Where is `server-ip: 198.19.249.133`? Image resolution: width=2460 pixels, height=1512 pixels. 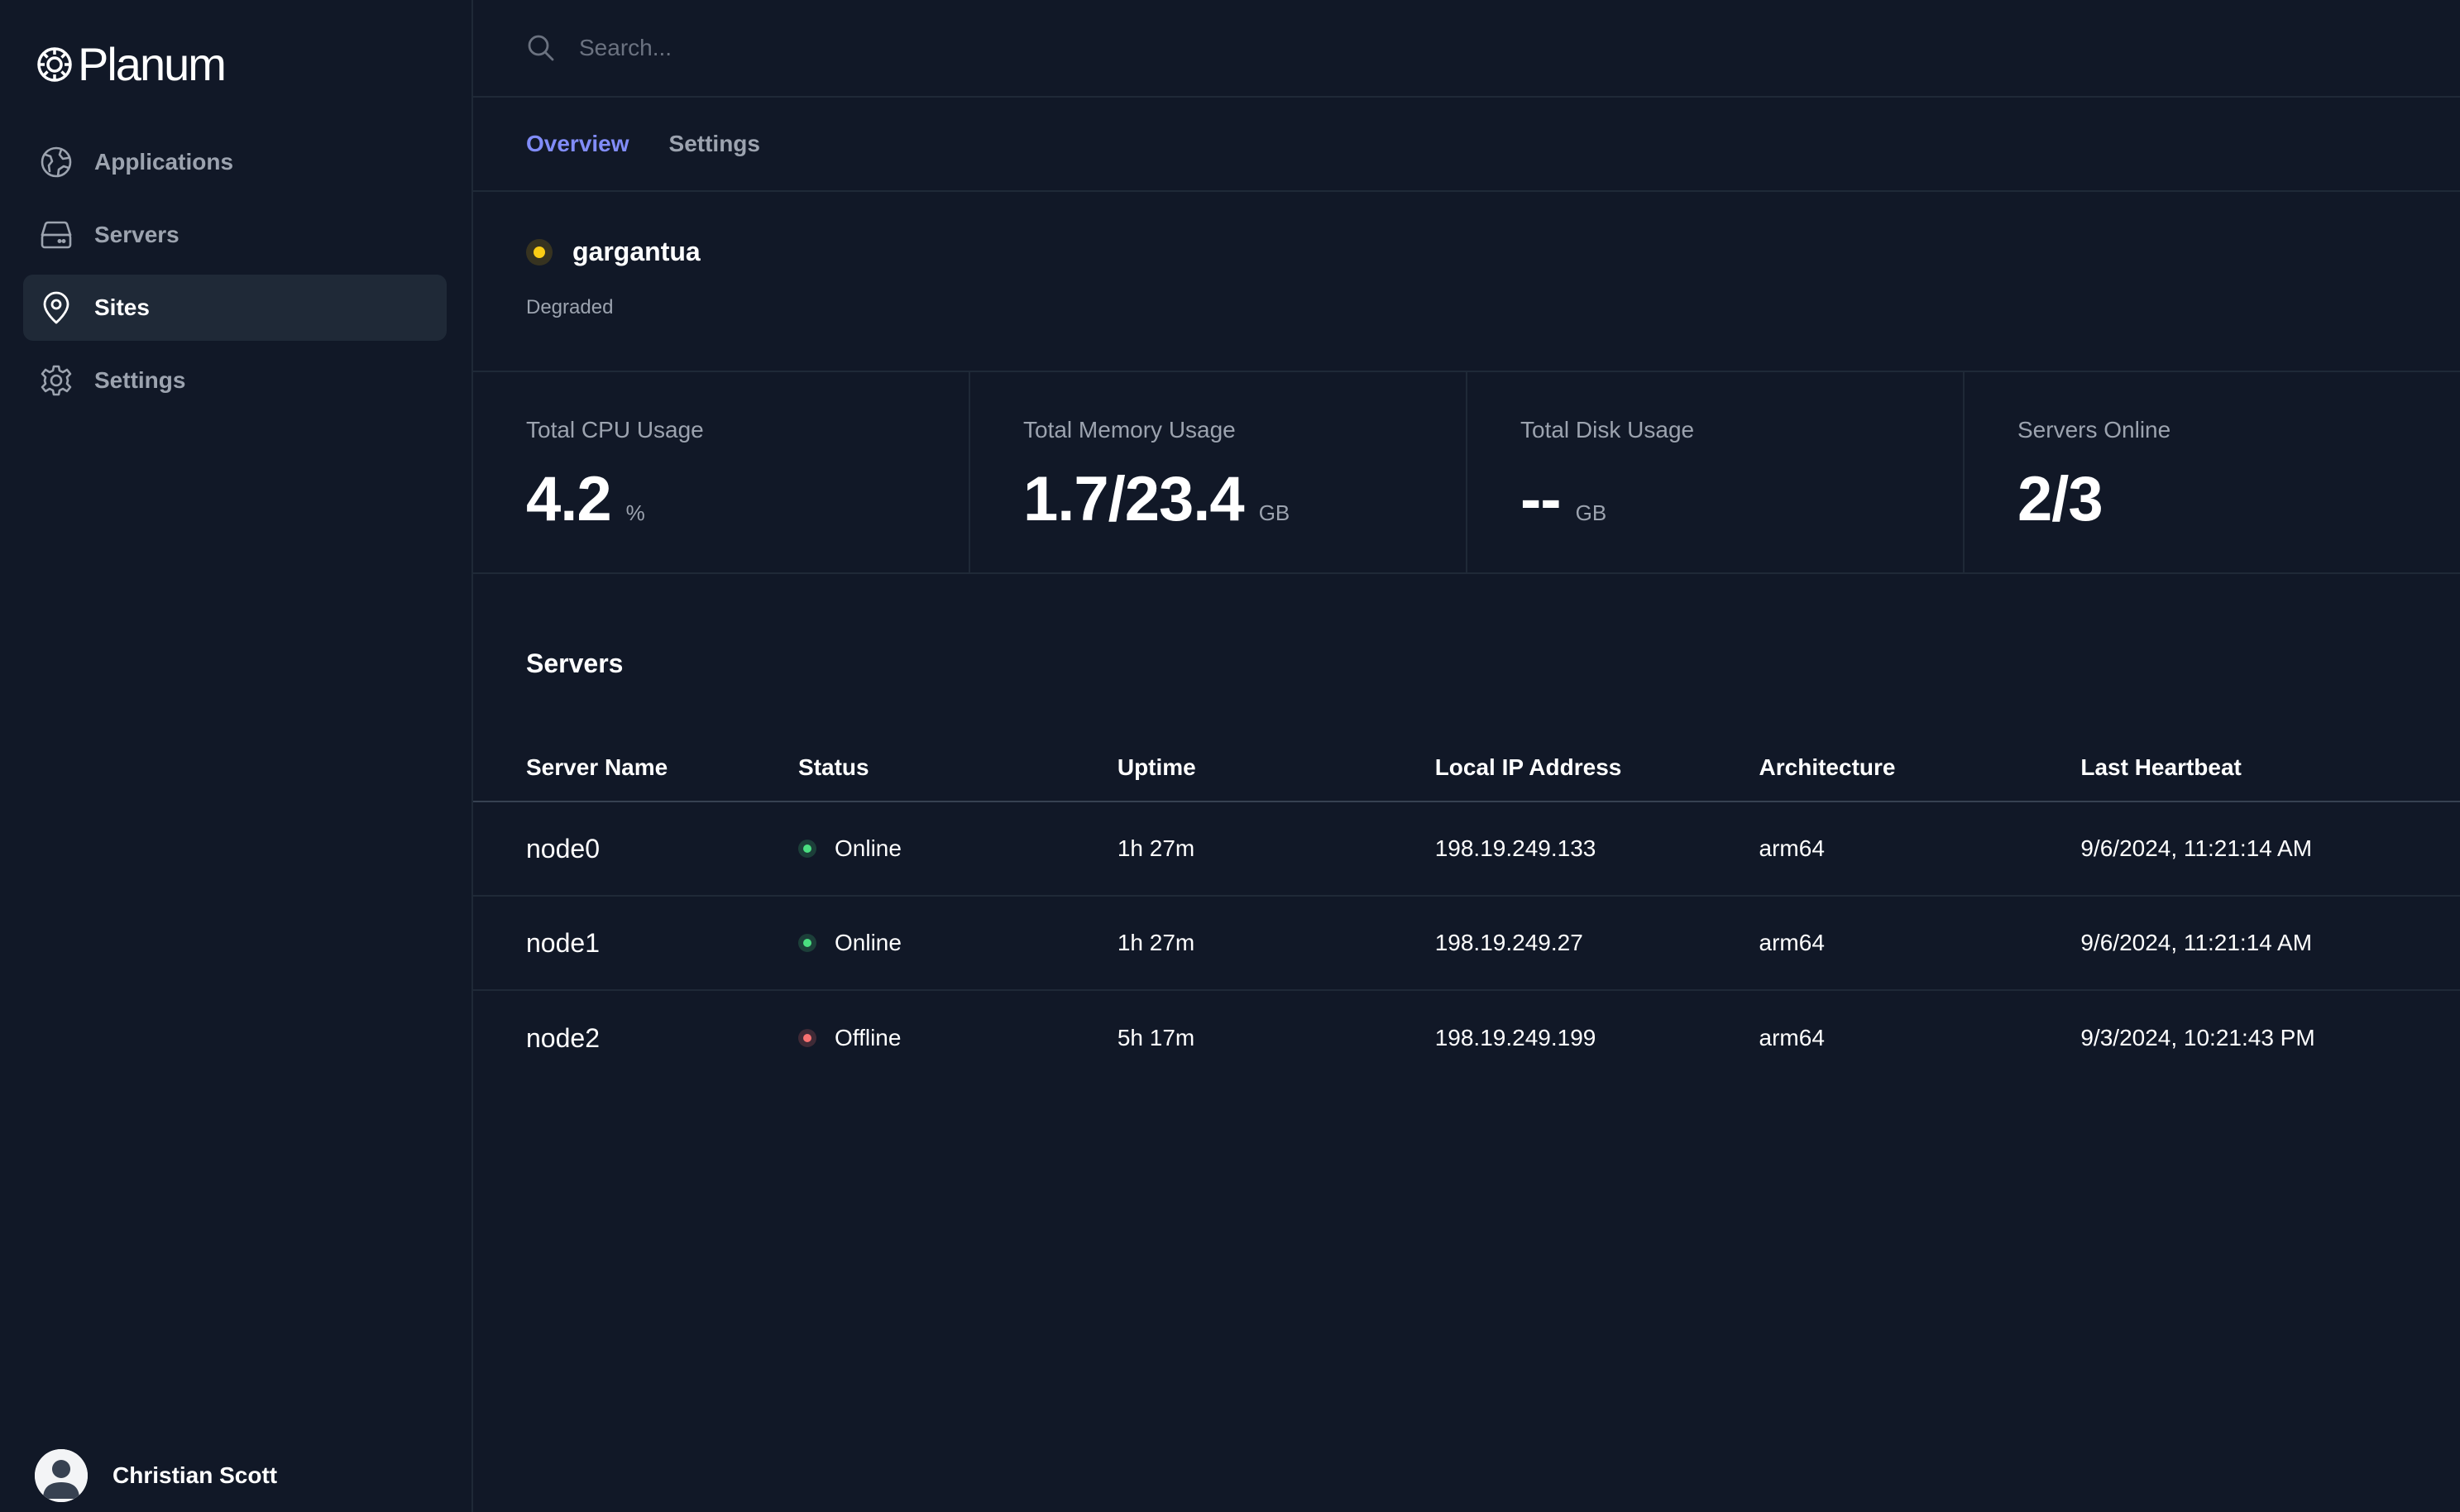 server-ip: 198.19.249.133 is located at coordinates (1515, 848).